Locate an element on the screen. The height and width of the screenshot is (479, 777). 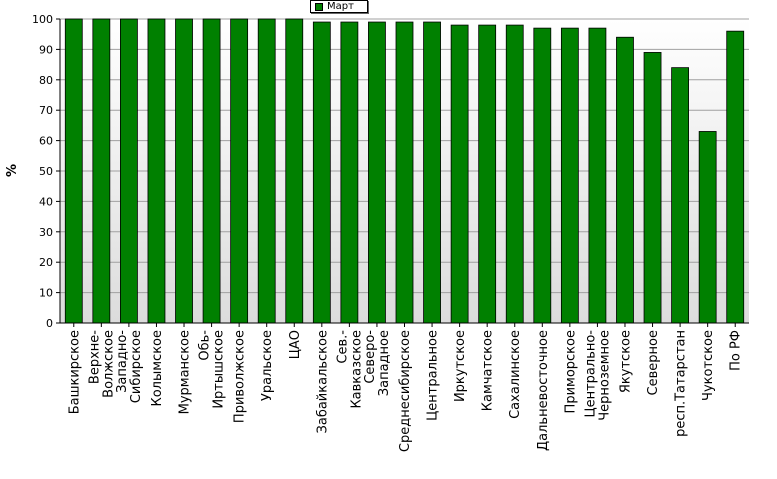
x-tick-label: Дальневосточное is located at coordinates (543, 390).